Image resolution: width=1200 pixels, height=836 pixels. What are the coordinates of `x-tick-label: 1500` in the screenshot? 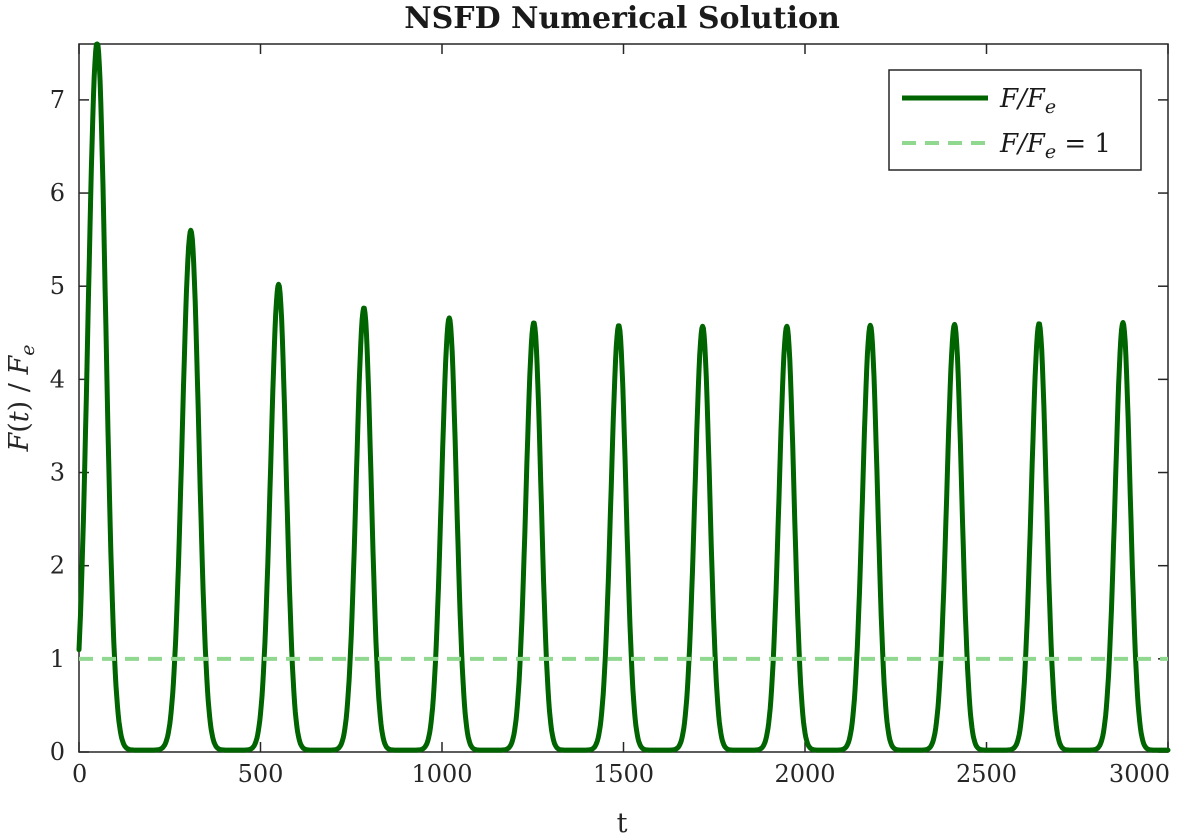 It's located at (623, 774).